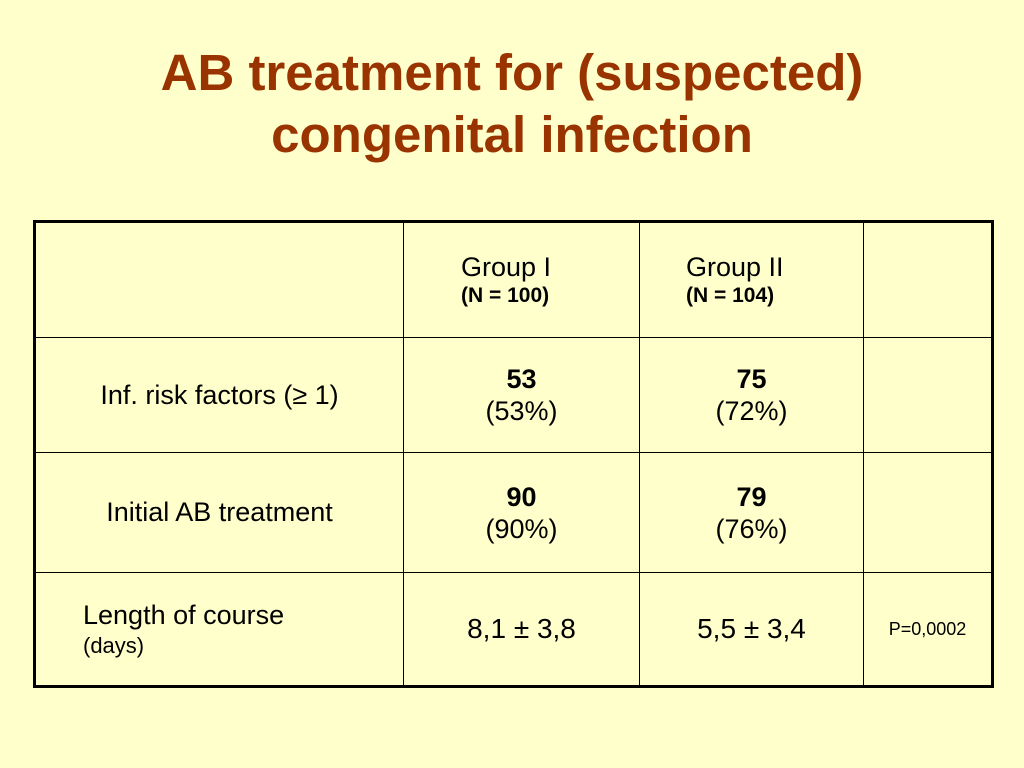  Describe the element at coordinates (184, 615) in the screenshot. I see `course-length-label: Length of course` at that location.